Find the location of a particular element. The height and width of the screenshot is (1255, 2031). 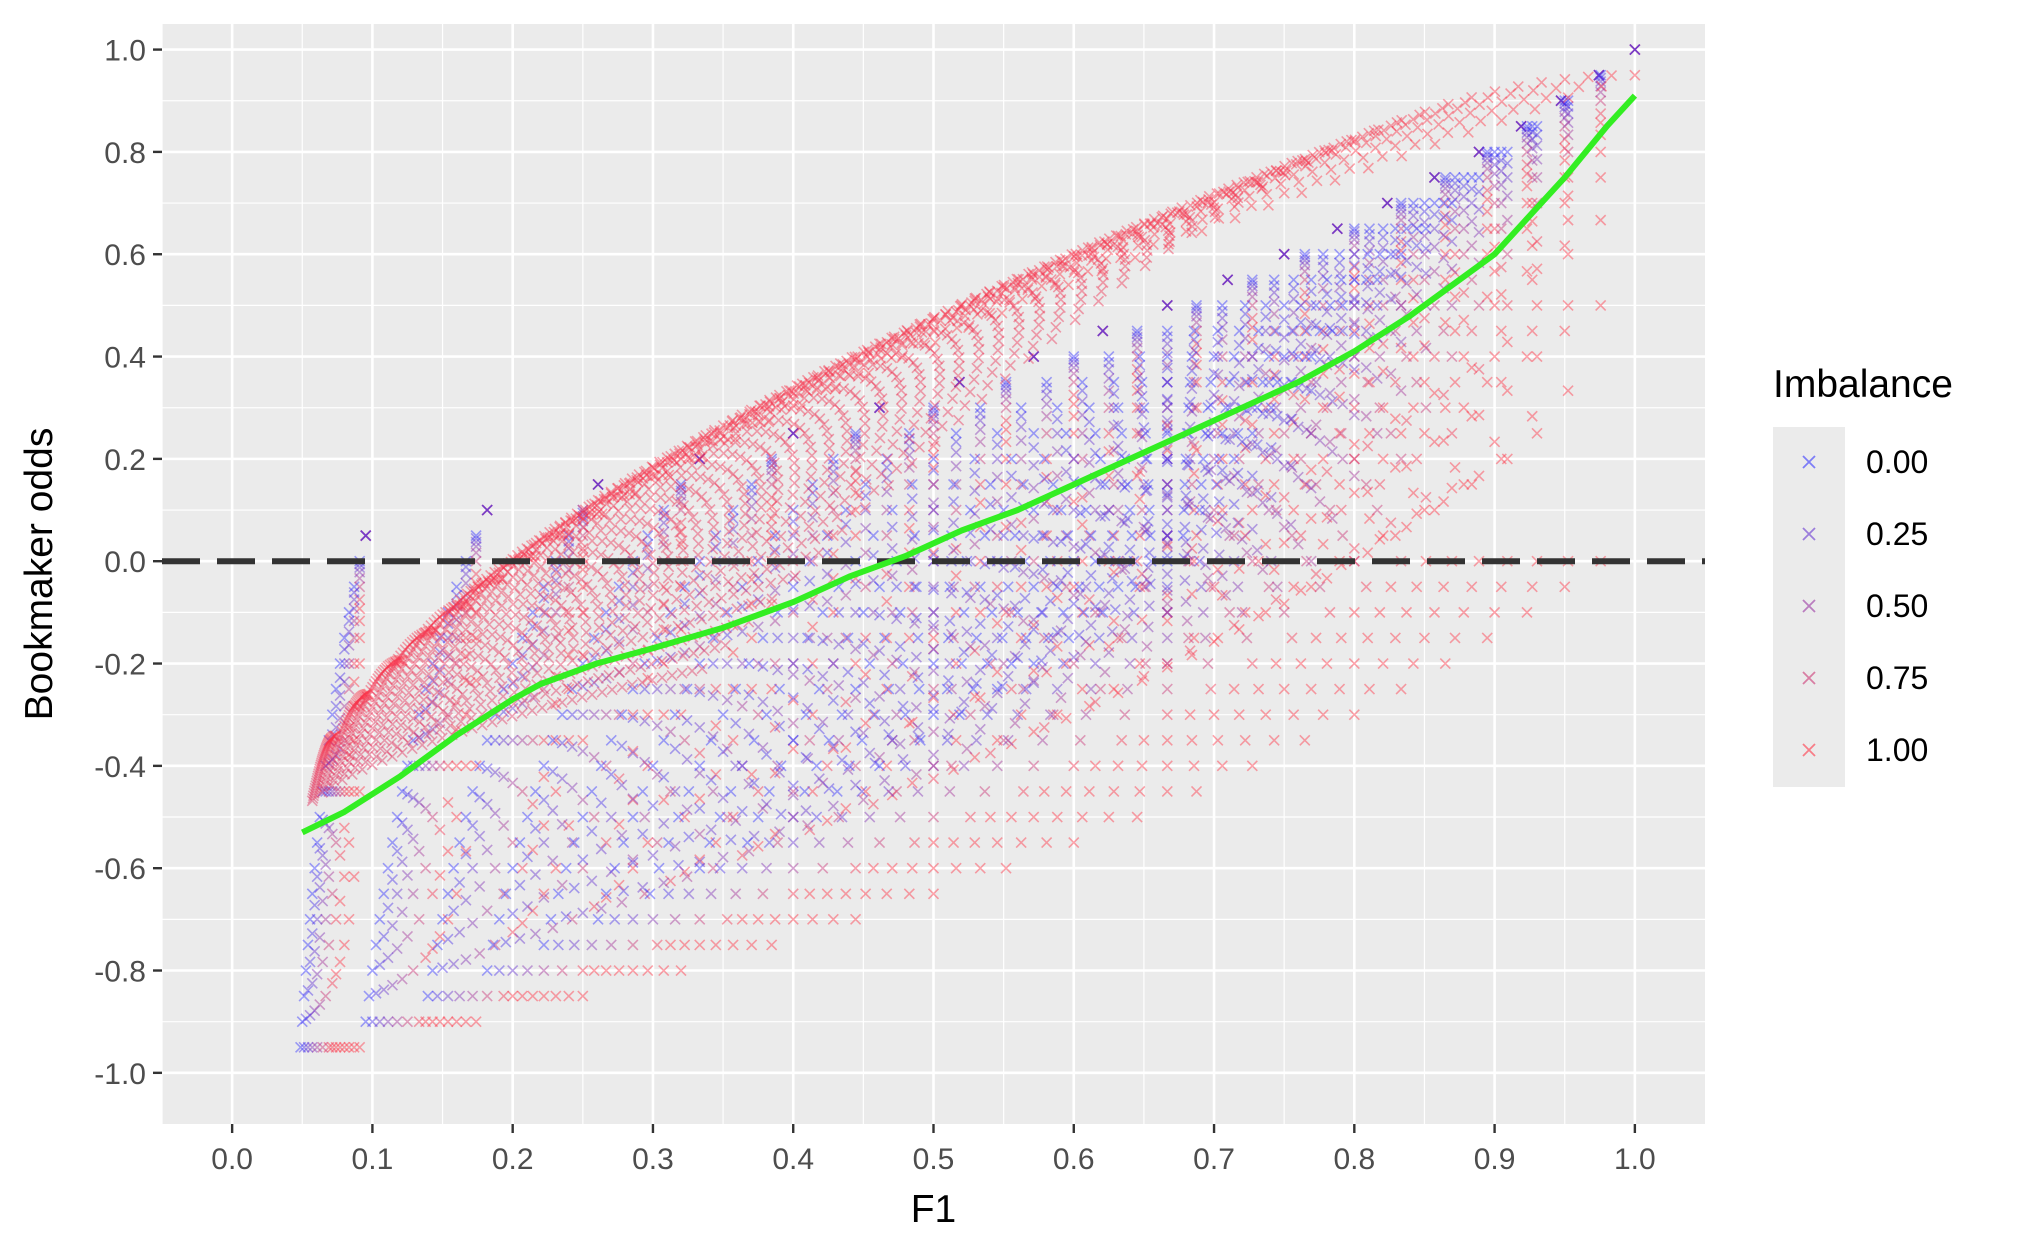

x-tick-label: 0.8 is located at coordinates (1354, 1159).